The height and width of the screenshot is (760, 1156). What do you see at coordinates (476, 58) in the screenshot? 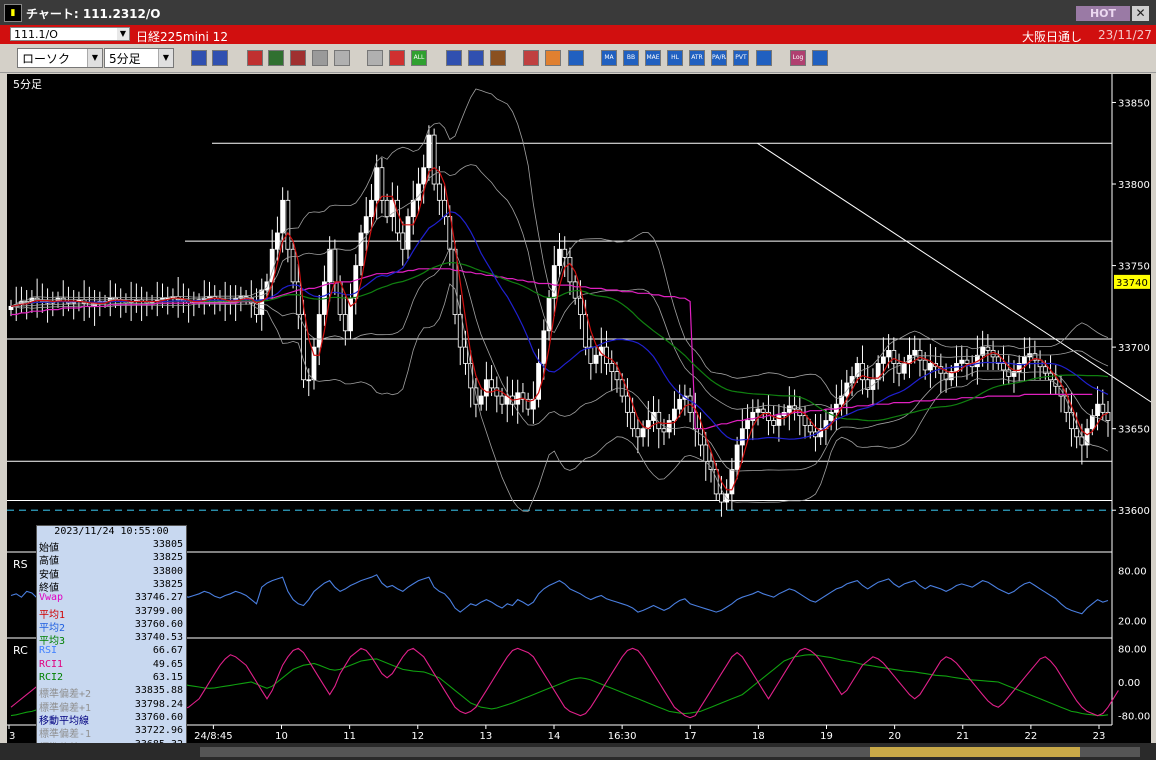
I see `cursor-icon` at bounding box center [476, 58].